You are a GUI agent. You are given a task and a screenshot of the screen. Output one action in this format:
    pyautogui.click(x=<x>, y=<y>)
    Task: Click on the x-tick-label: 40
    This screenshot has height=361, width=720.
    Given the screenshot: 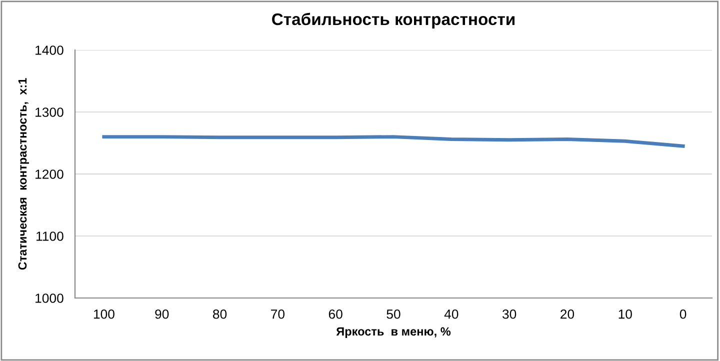 What is the action you would take?
    pyautogui.click(x=451, y=314)
    